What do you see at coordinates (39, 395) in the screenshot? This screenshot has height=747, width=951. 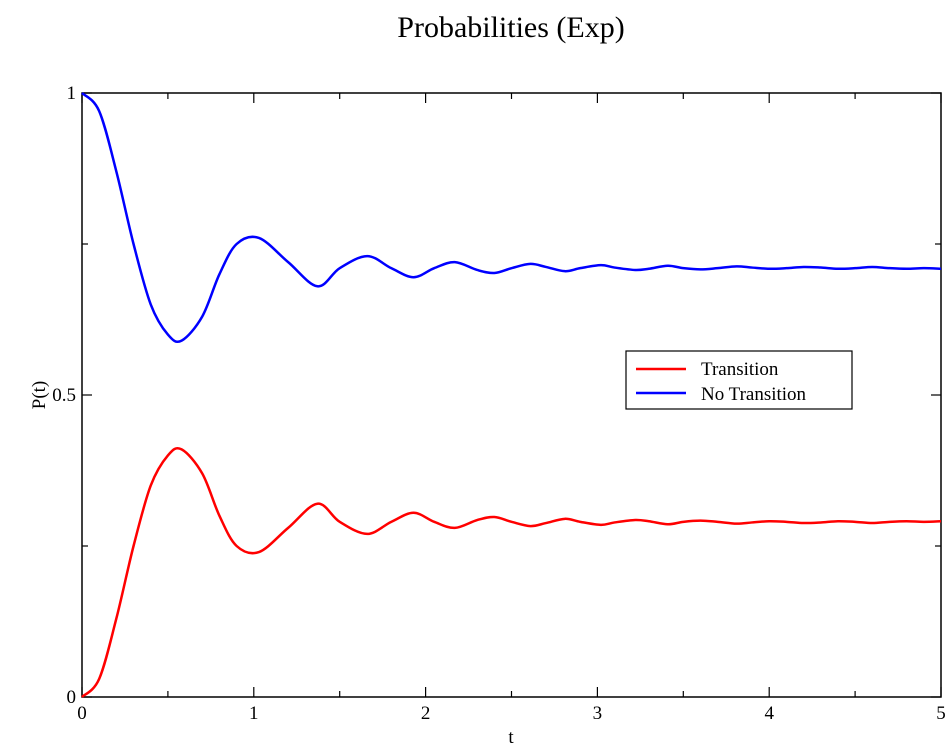 I see `y-axis-label: P(t)` at bounding box center [39, 395].